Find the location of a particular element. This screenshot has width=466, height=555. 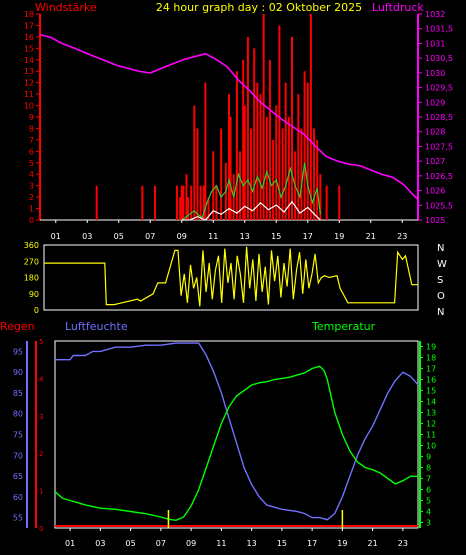

pressure-tick-label: 1027 is located at coordinates (435, 161).